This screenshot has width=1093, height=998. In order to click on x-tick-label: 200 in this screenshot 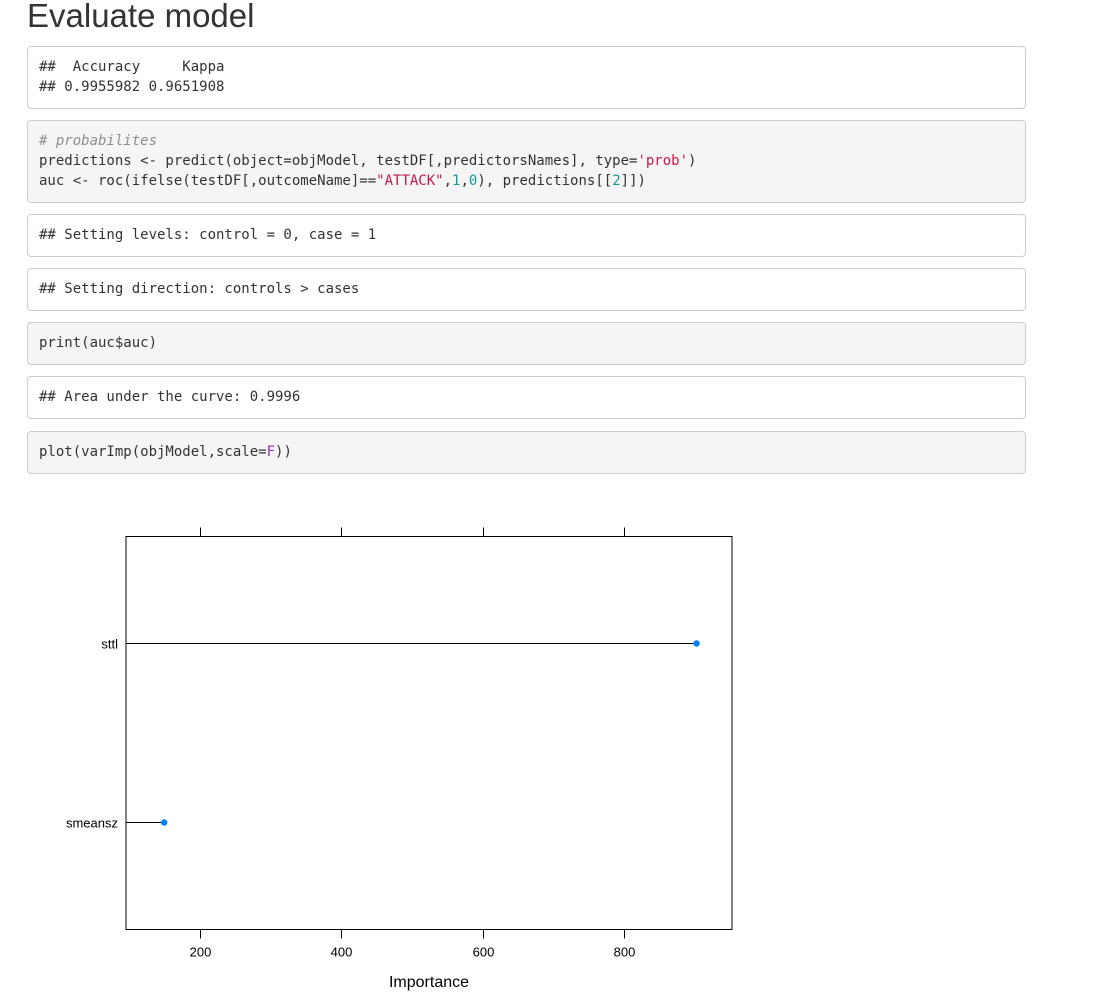, I will do `click(201, 952)`.